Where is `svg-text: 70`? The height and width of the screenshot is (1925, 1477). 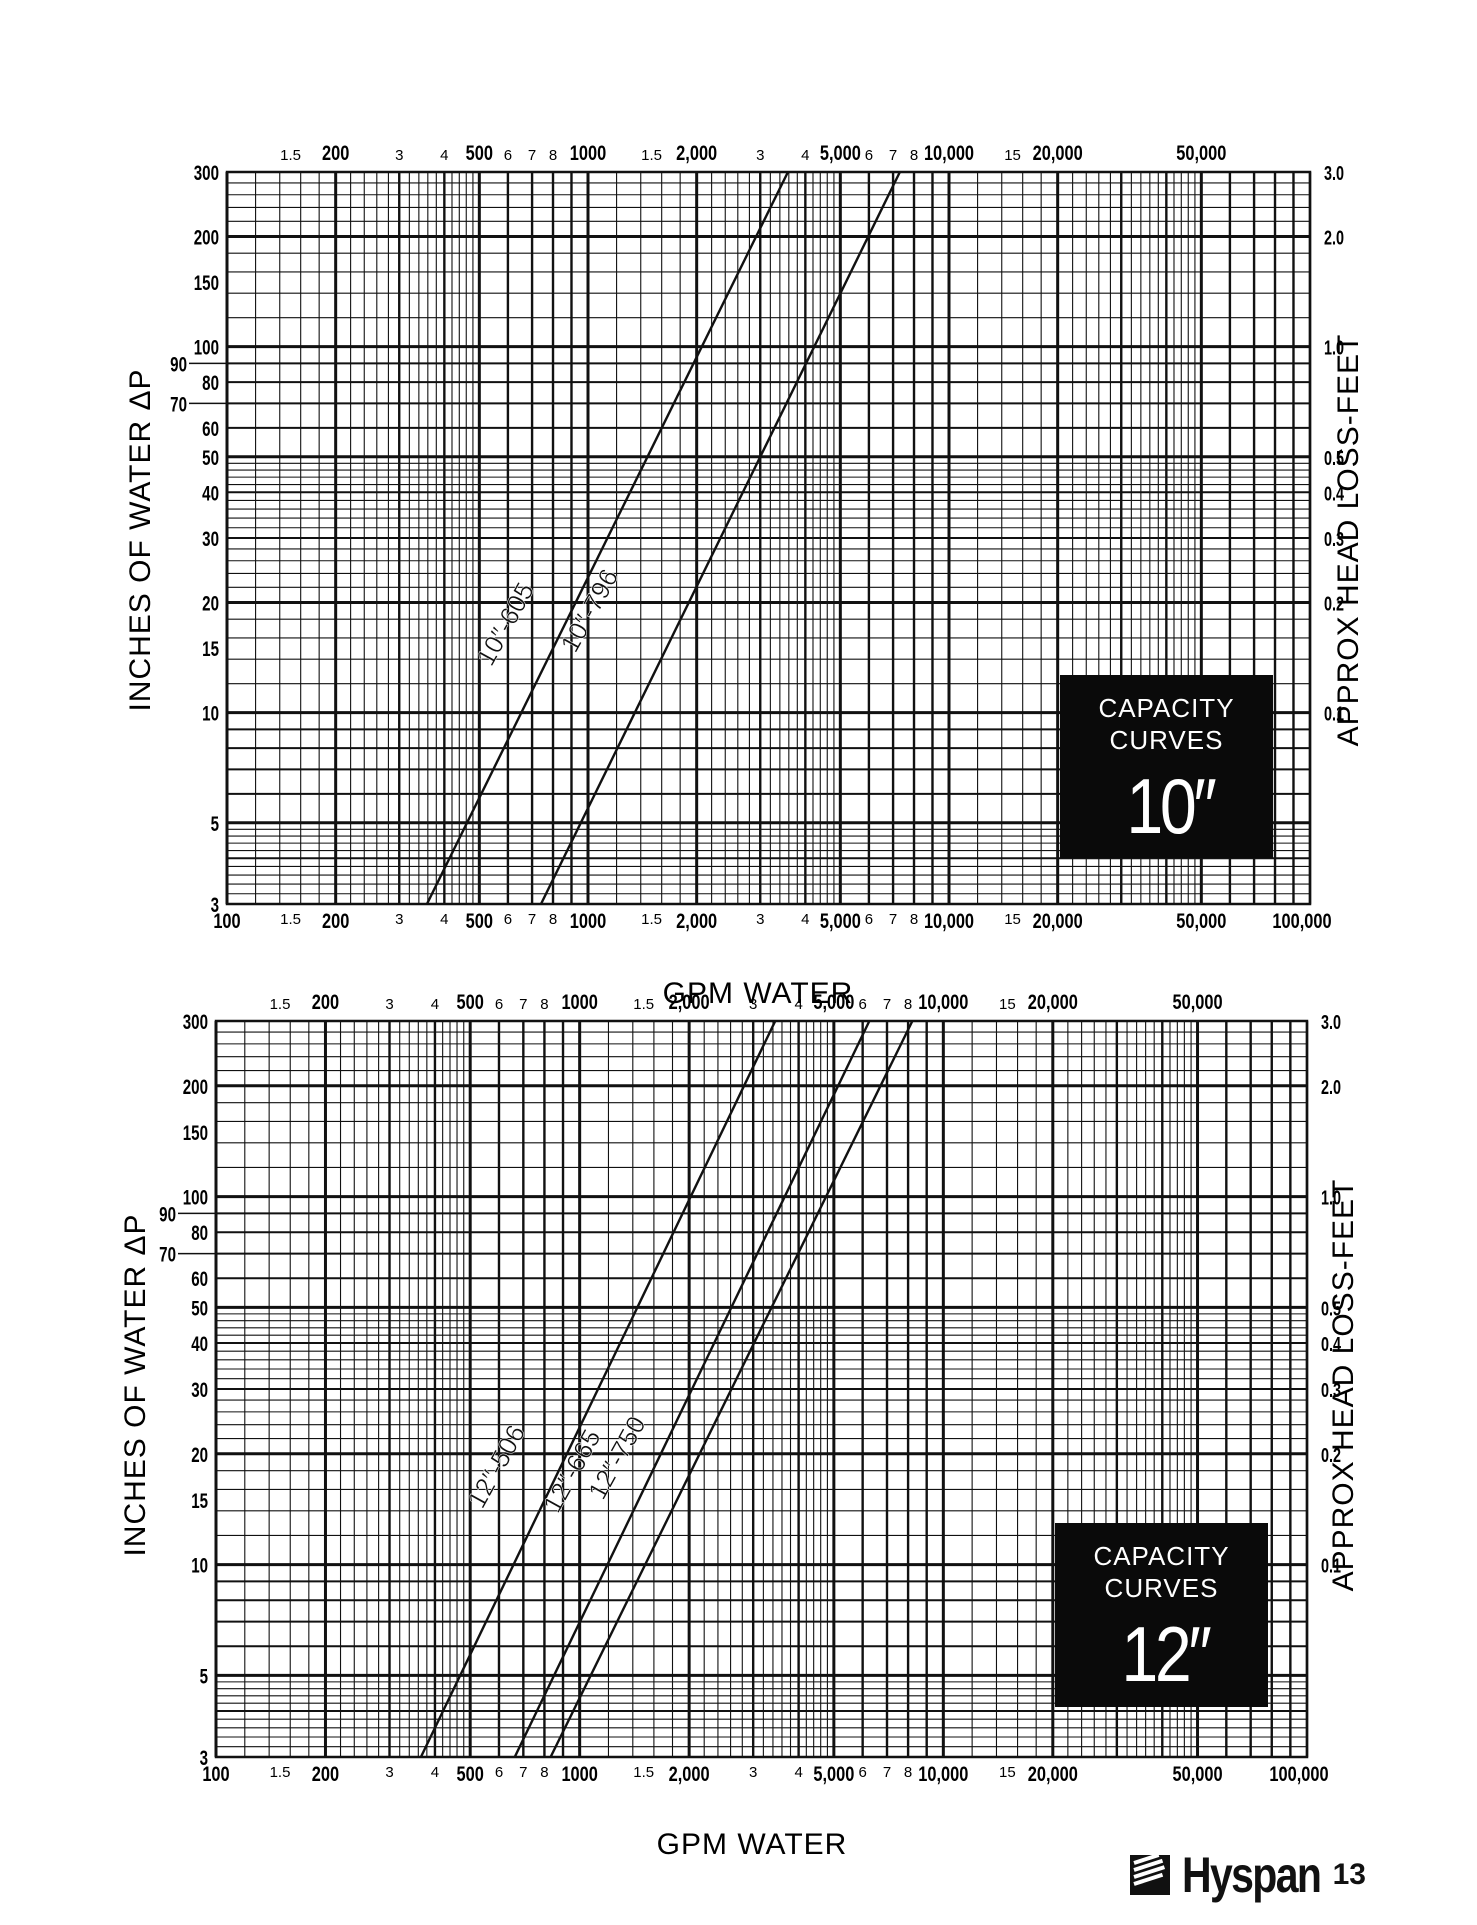 svg-text: 70 is located at coordinates (167, 1254).